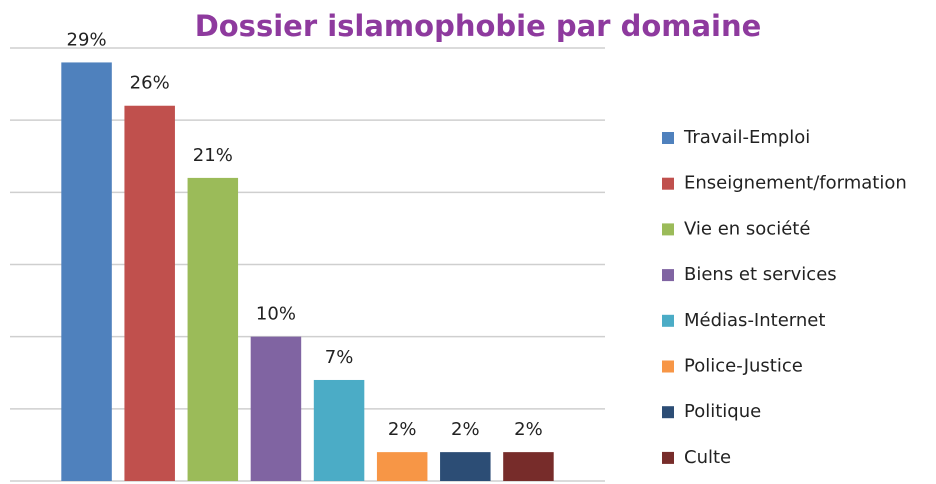 This screenshot has width=936, height=484. I want to click on data-label: 21%, so click(213, 155).